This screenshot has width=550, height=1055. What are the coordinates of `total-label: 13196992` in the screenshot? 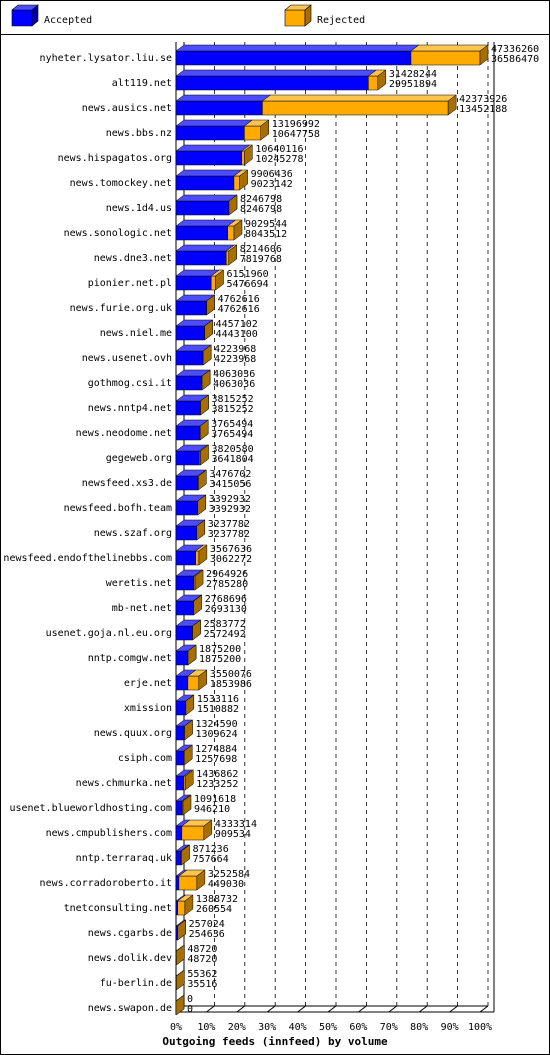 It's located at (296, 124).